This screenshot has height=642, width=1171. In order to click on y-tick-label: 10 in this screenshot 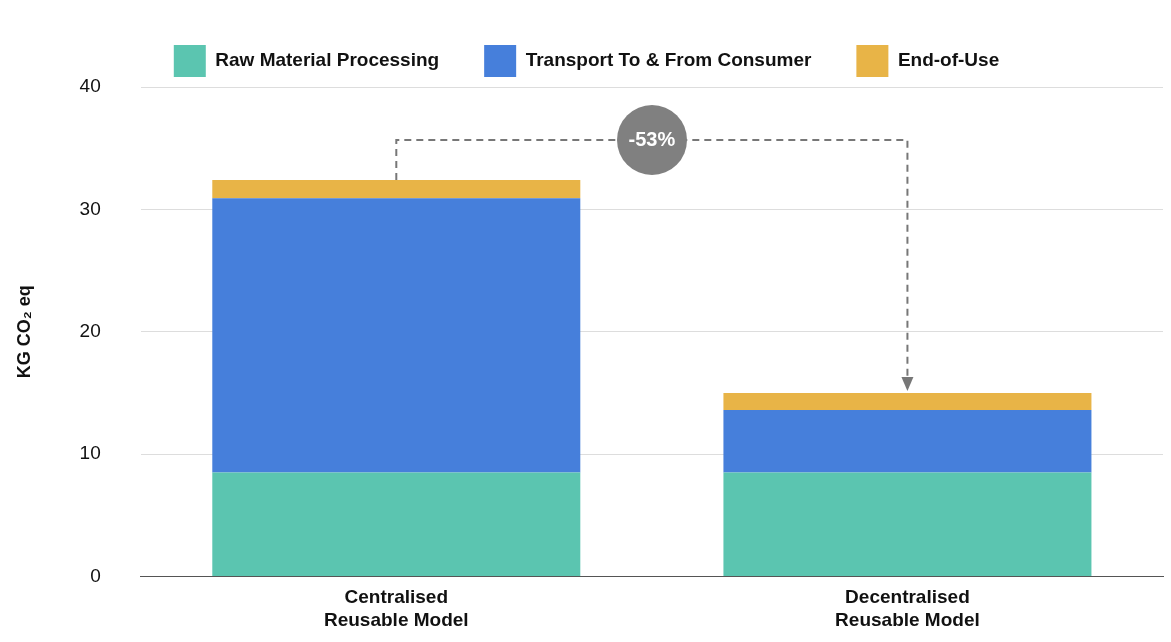, I will do `click(90, 453)`.